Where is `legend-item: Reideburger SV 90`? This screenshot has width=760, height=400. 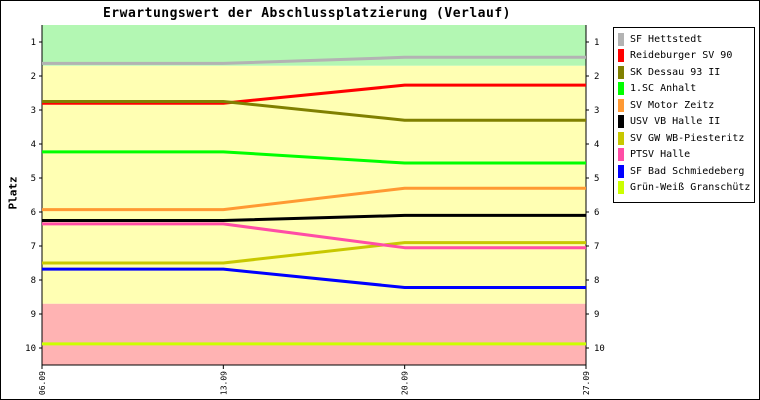
legend-item: Reideburger SV 90 is located at coordinates (686, 56).